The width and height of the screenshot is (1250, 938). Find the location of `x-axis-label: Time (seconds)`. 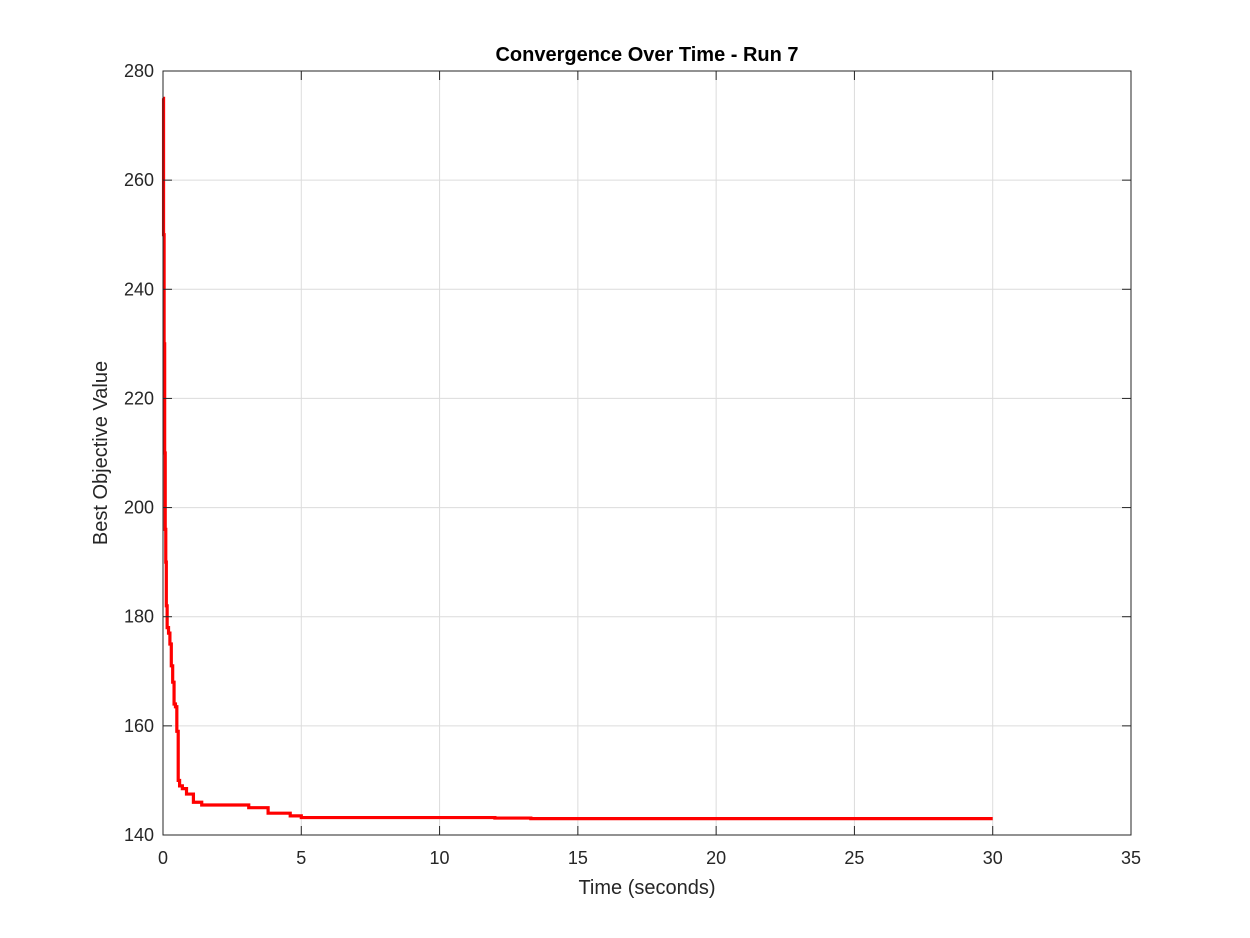

x-axis-label: Time (seconds) is located at coordinates (646, 888).